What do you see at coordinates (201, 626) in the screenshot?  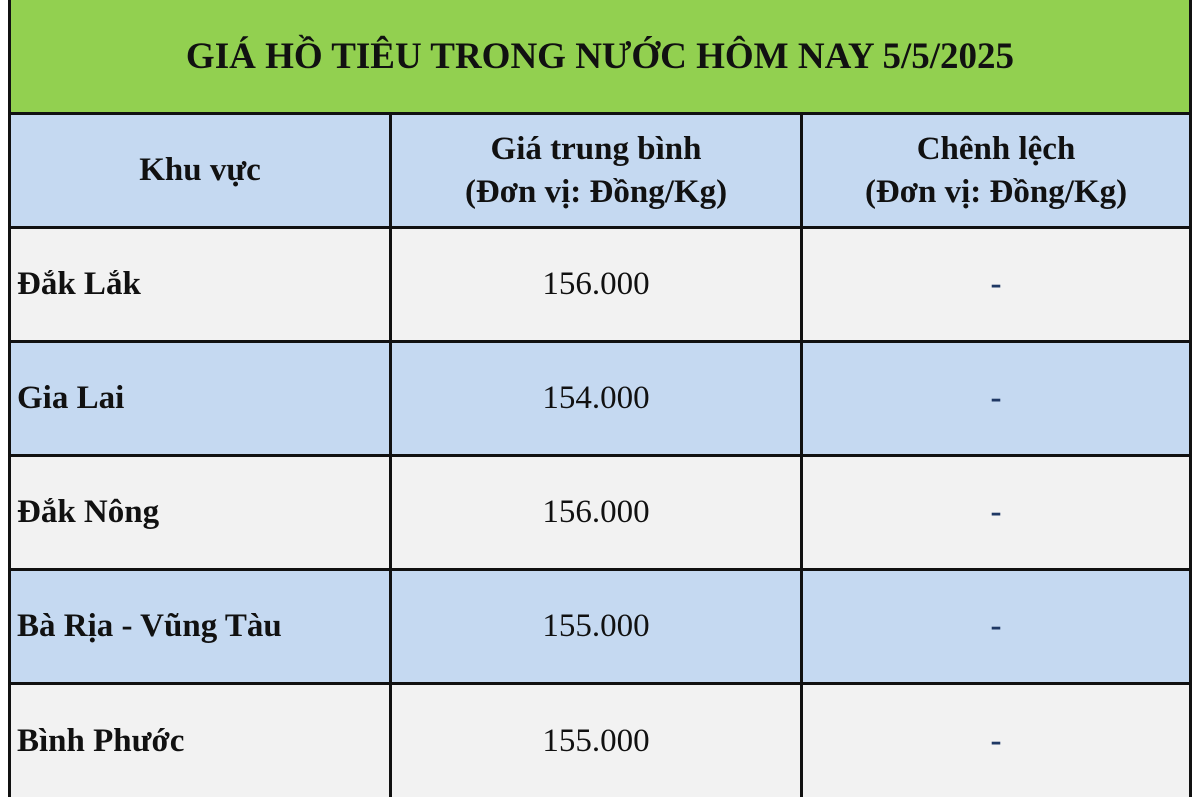 I see `region-cell: Bà Rịa - Vũng Tàu` at bounding box center [201, 626].